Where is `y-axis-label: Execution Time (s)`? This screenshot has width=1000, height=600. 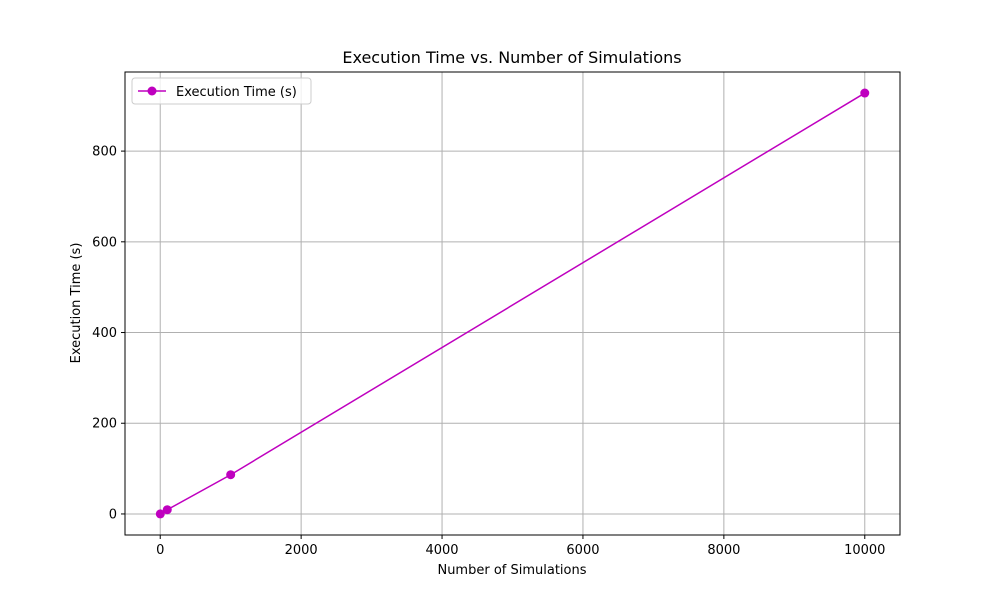
y-axis-label: Execution Time (s) is located at coordinates (76, 303).